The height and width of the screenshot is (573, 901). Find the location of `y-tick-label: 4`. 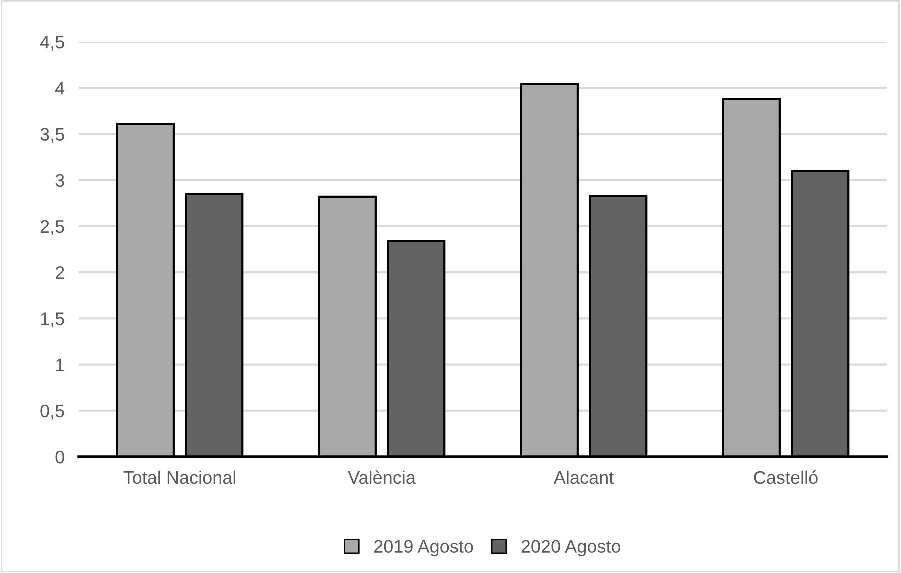

y-tick-label: 4 is located at coordinates (60, 88).